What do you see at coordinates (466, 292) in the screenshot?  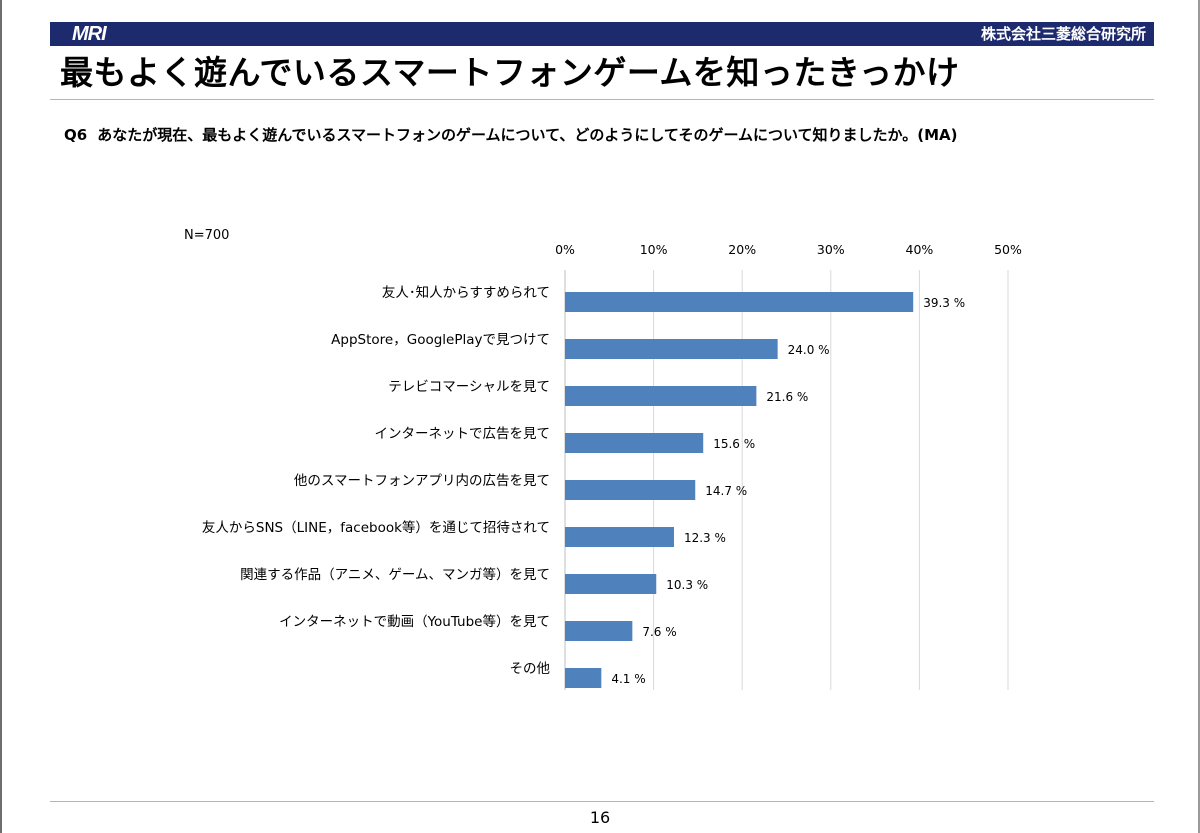 I see `category-label: 友人･知人からすすめられて` at bounding box center [466, 292].